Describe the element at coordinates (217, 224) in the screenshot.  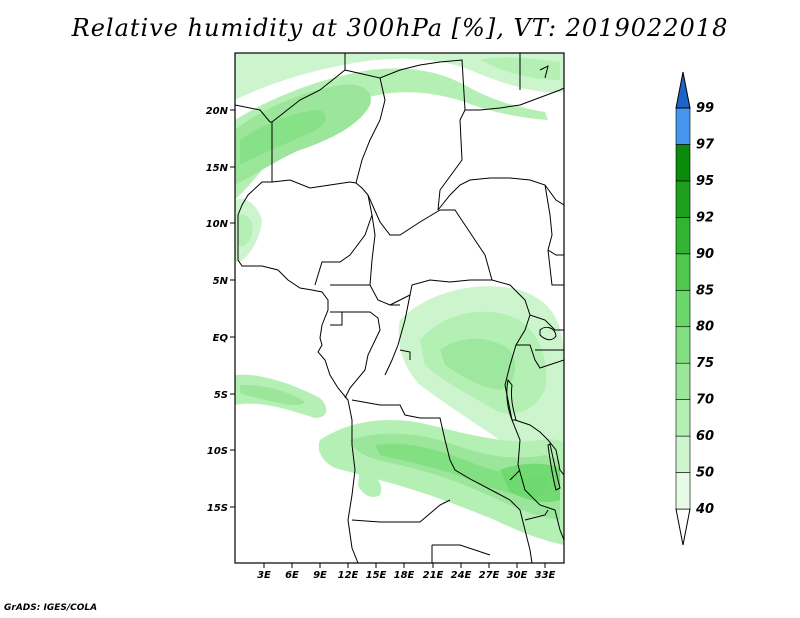
I see `lat-label: 10N` at that location.